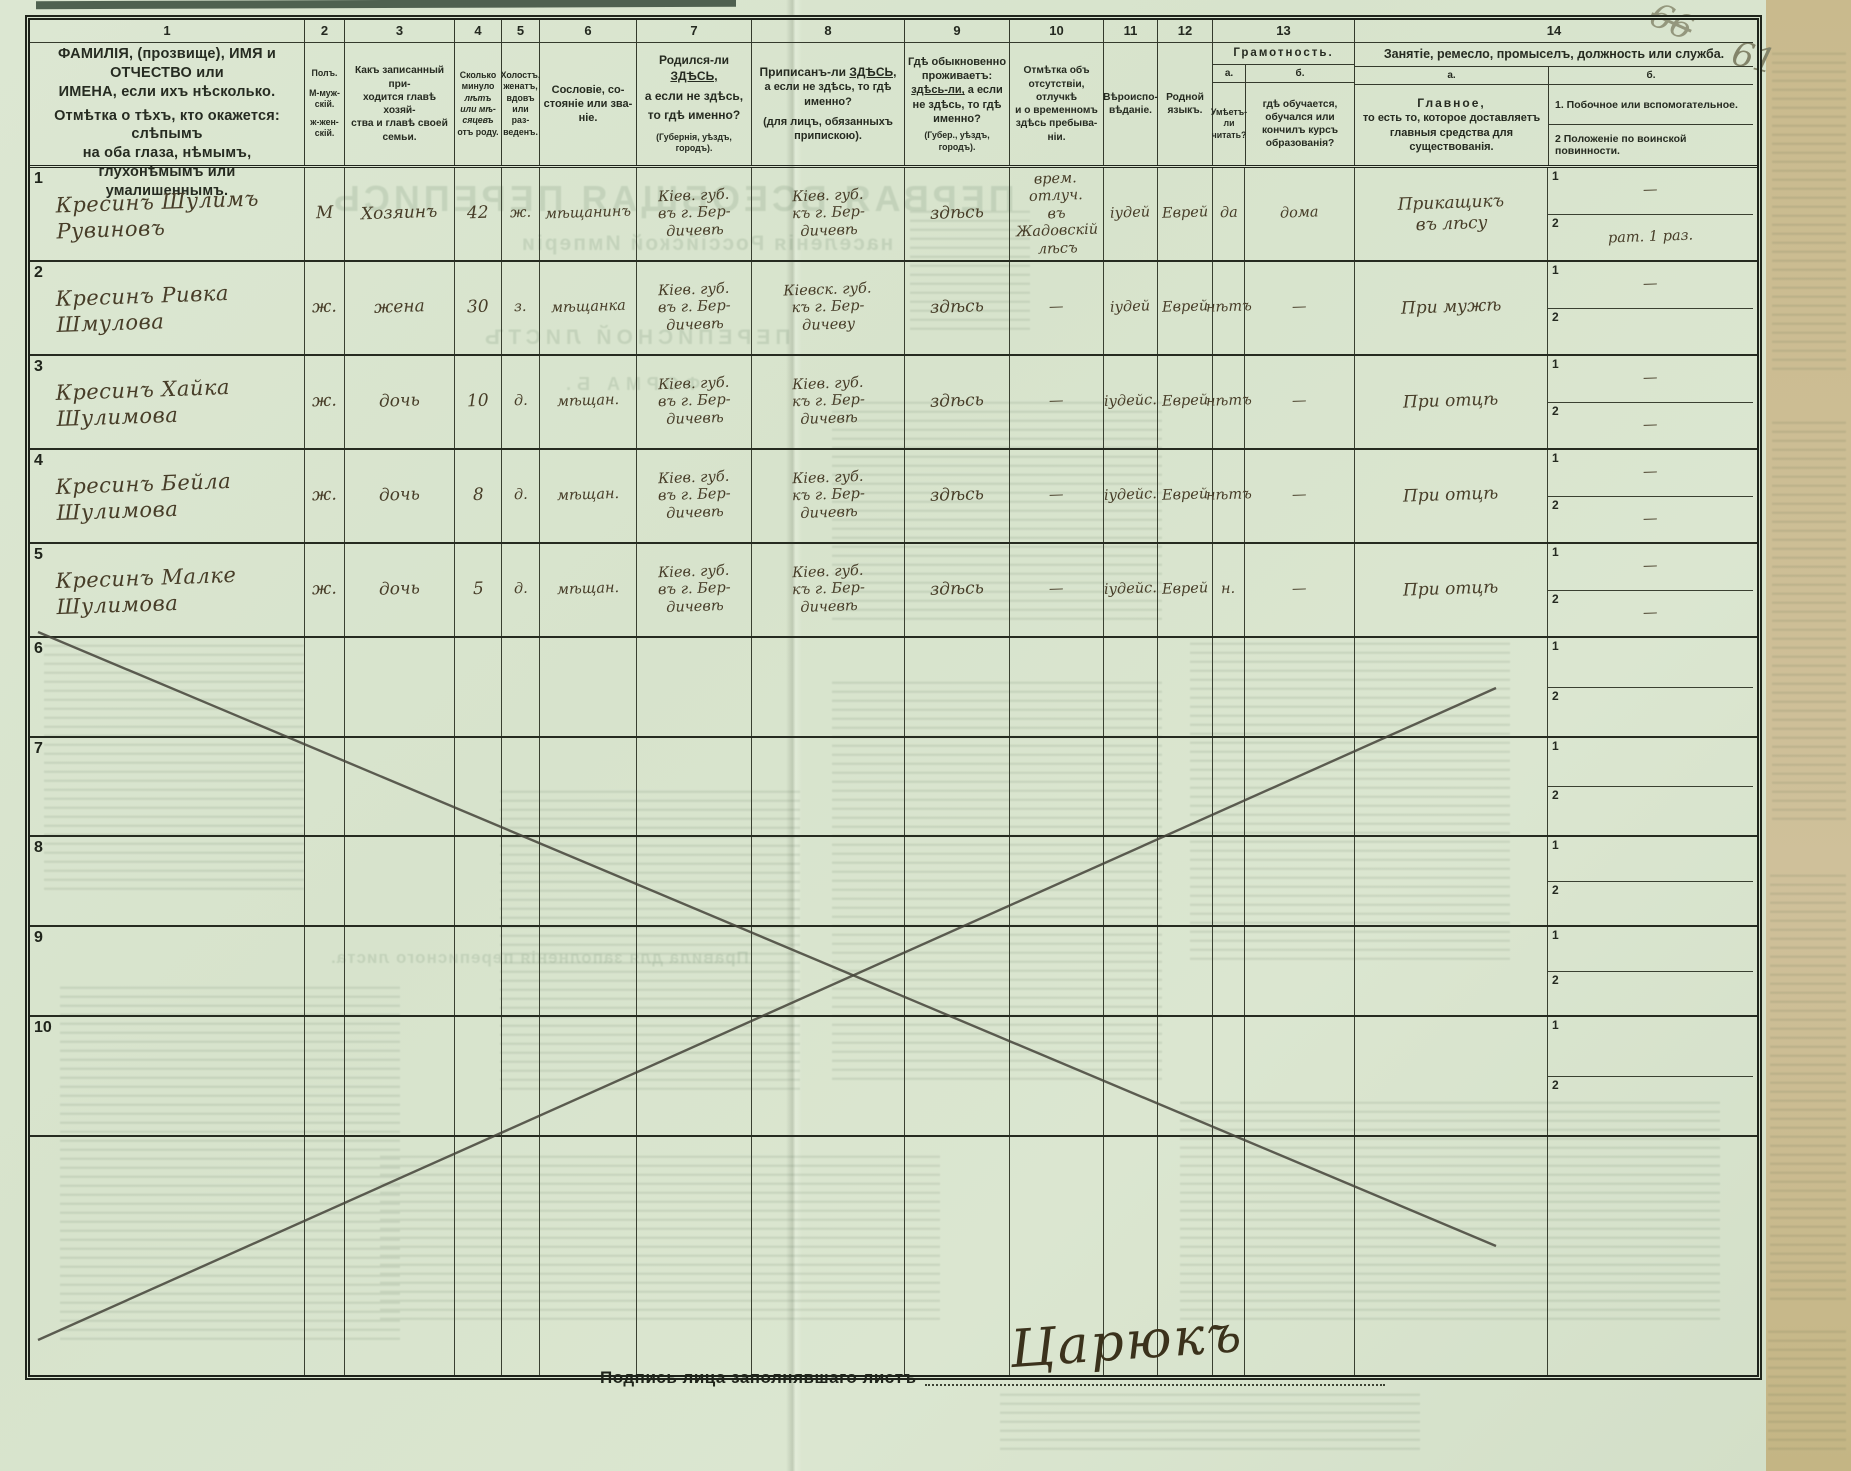 The image size is (1851, 1471). I want to click on cell-sex, so click(325, 1076).